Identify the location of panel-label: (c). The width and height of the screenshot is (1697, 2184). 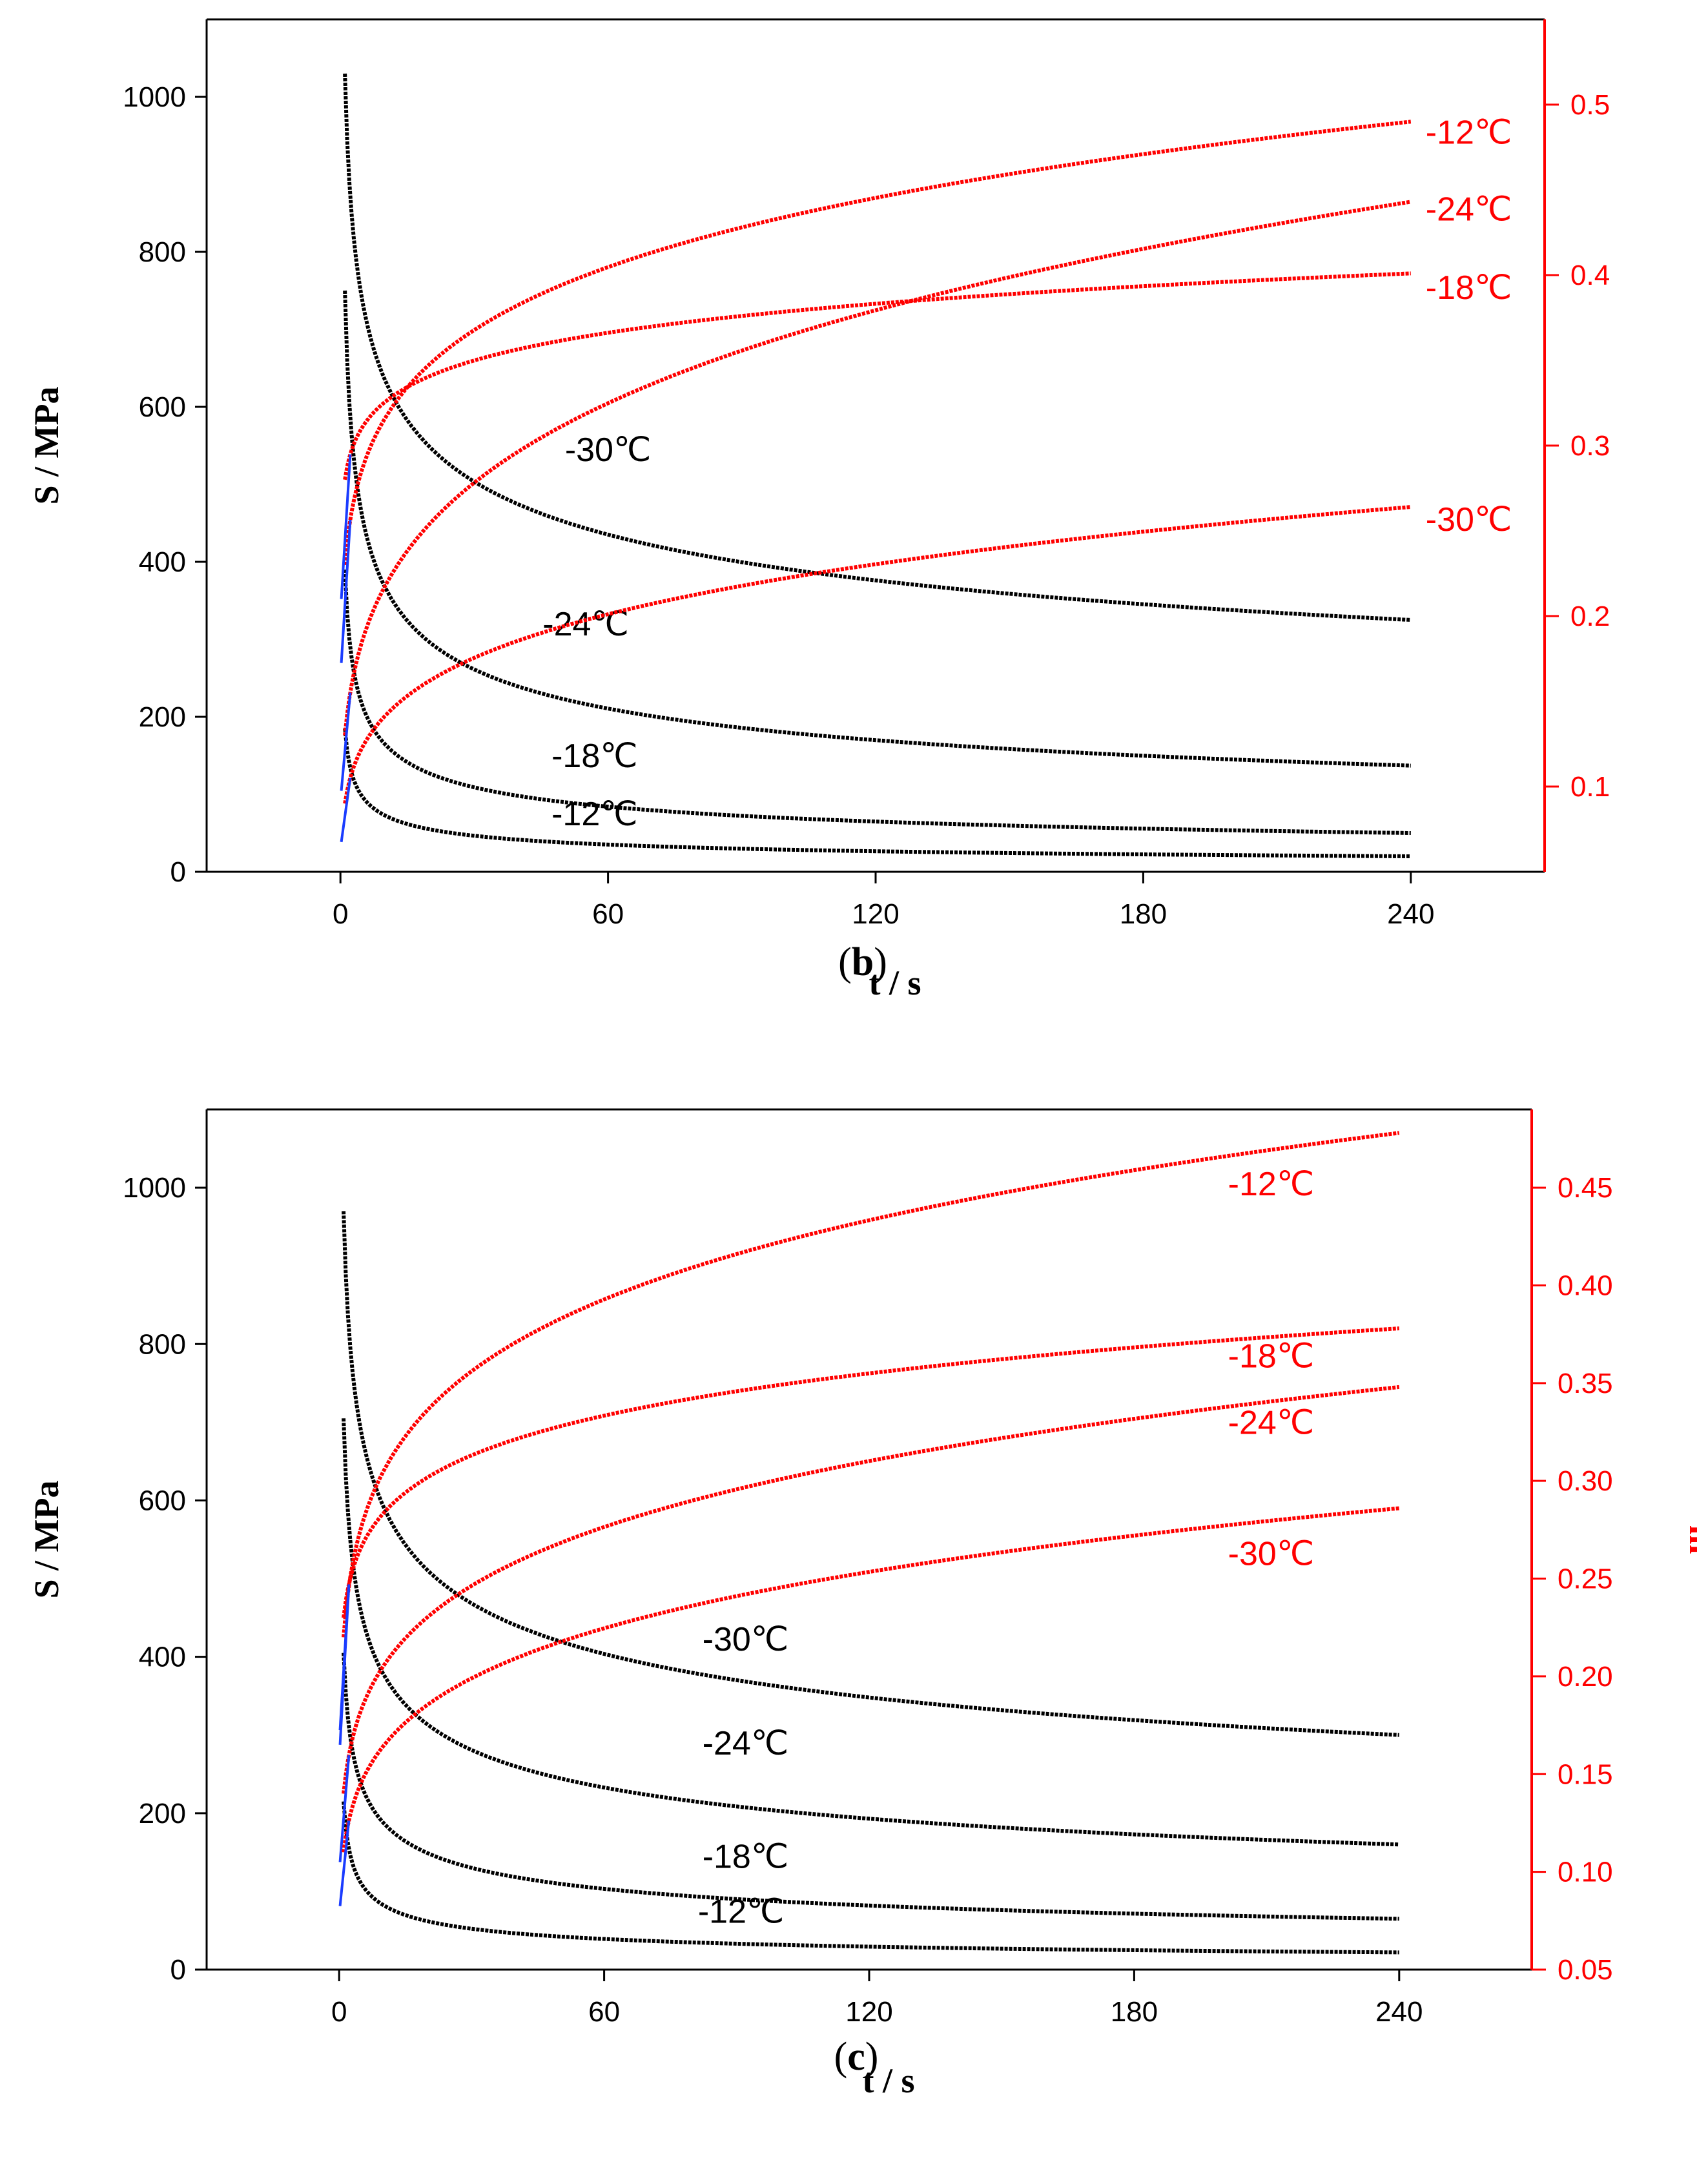
(857, 2057).